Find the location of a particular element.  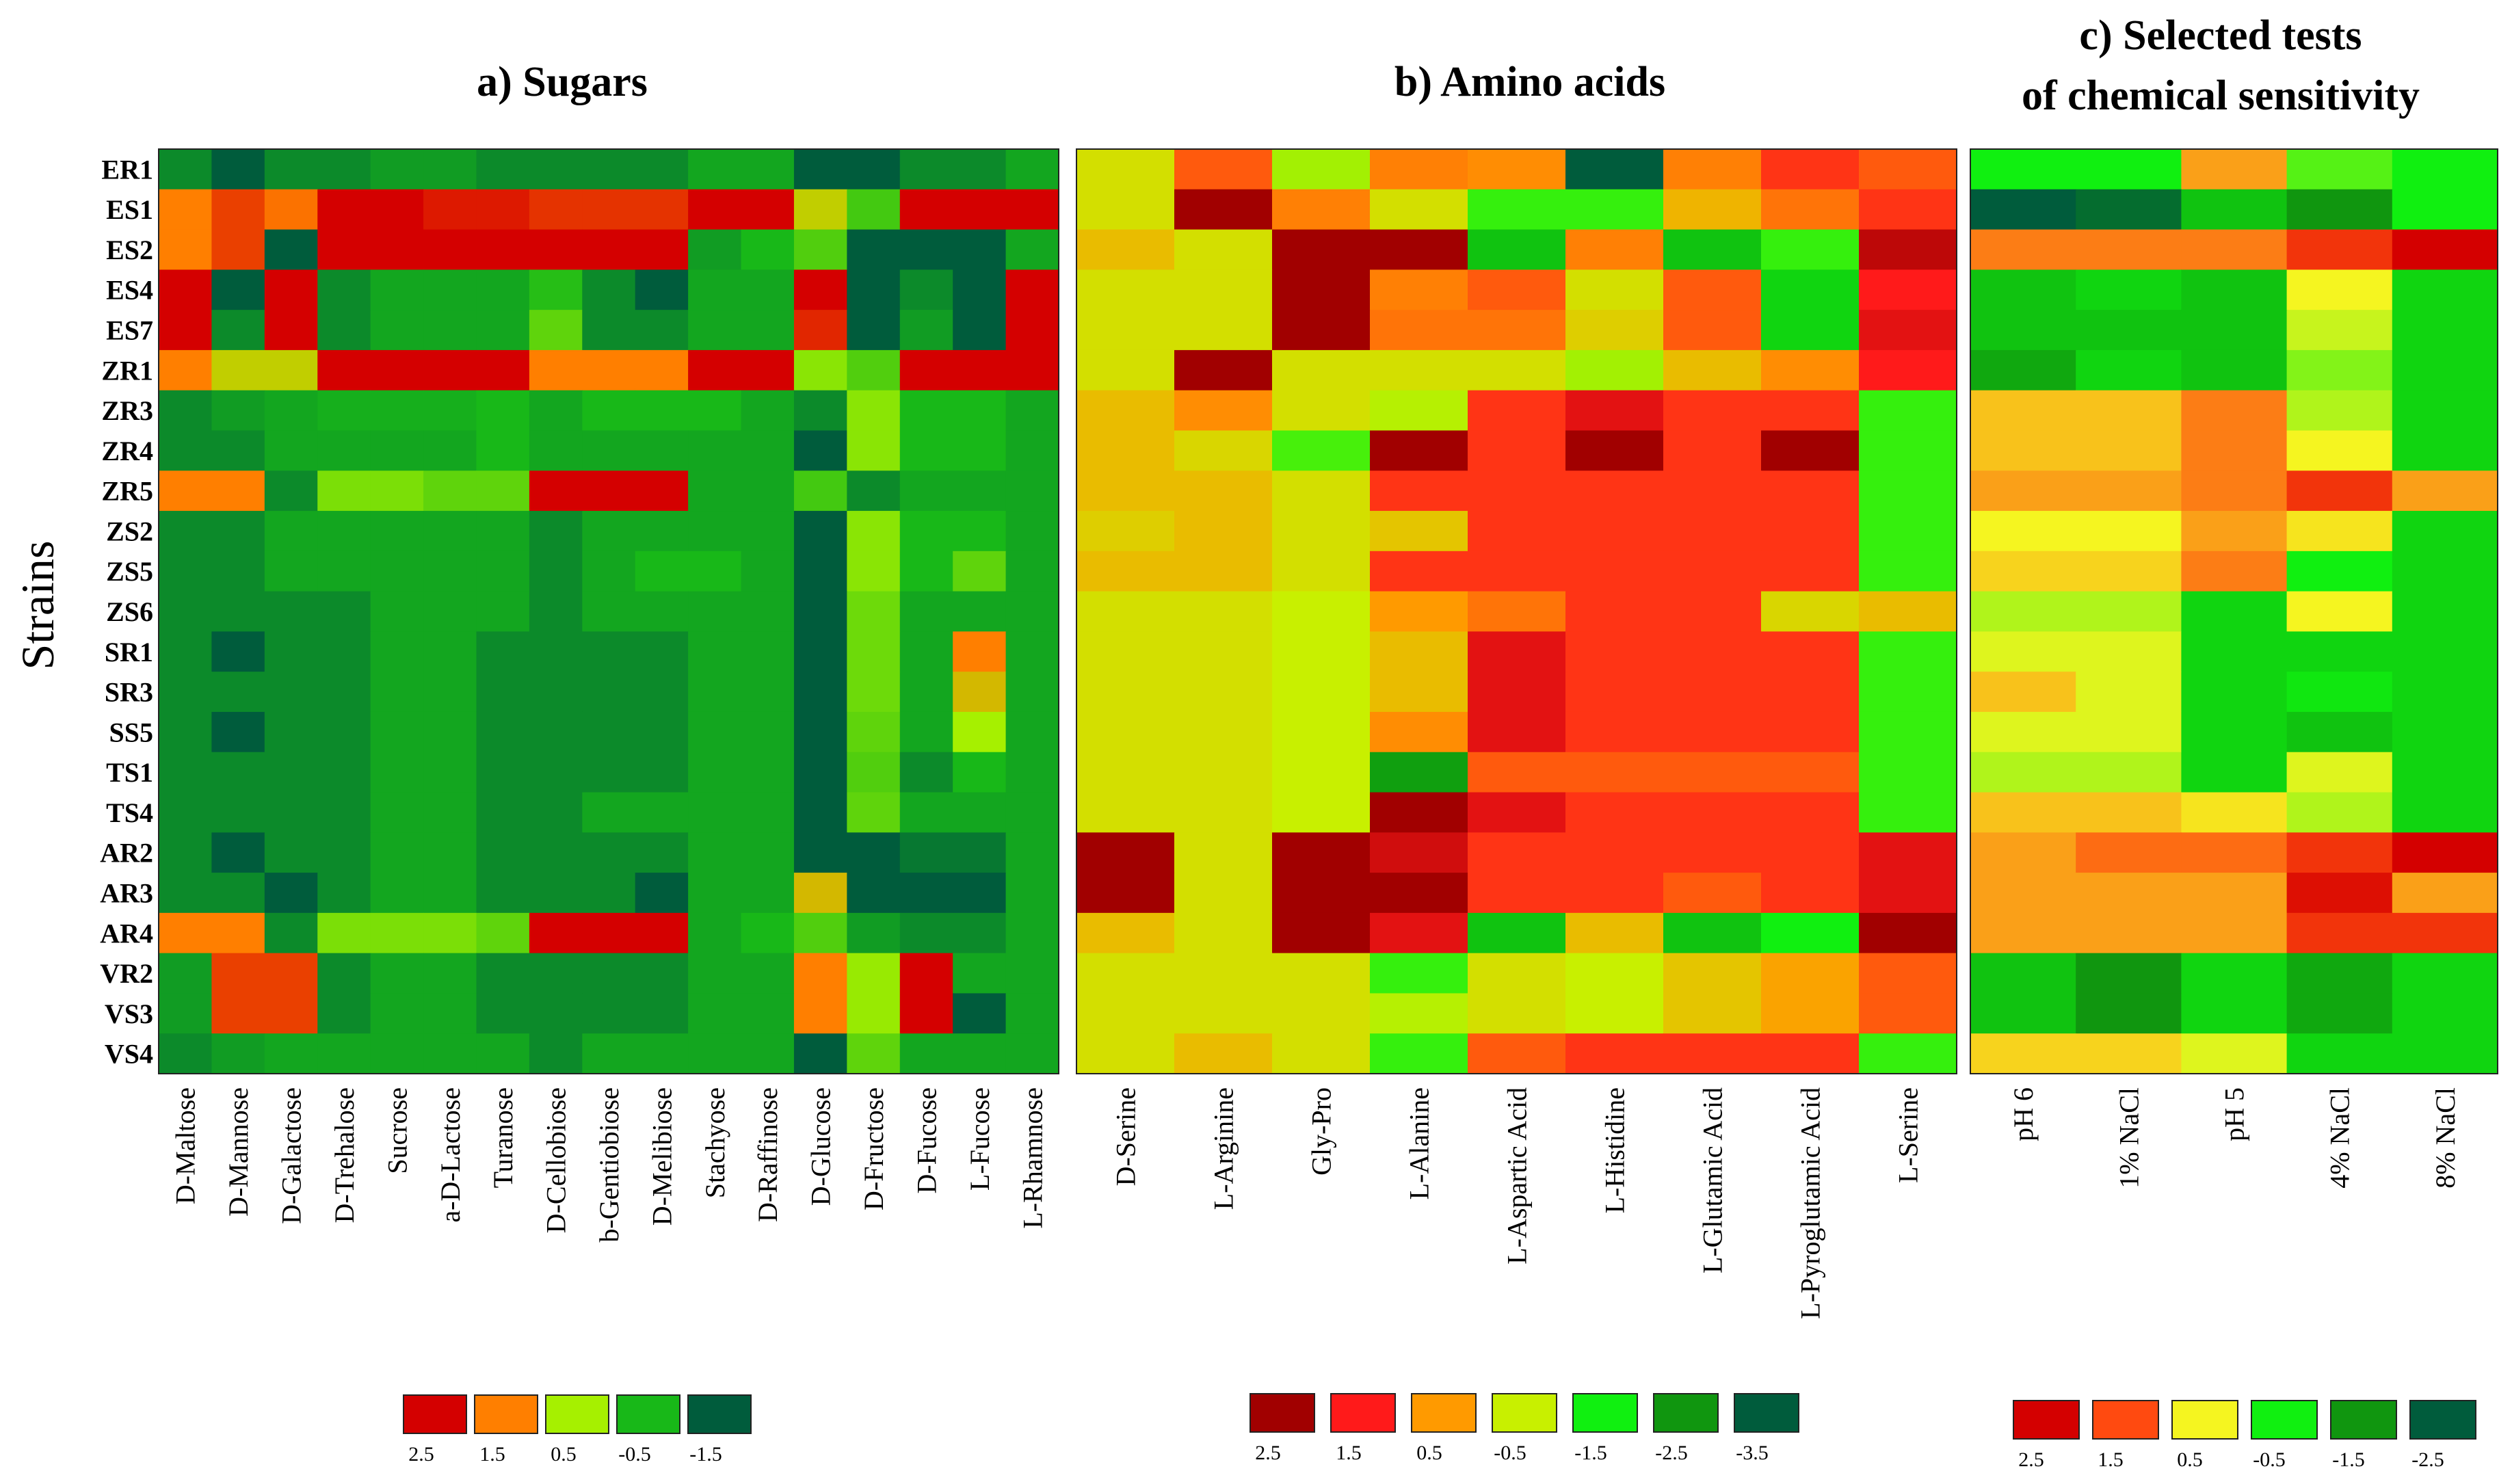

y-axis-label: Strains is located at coordinates (38, 605).